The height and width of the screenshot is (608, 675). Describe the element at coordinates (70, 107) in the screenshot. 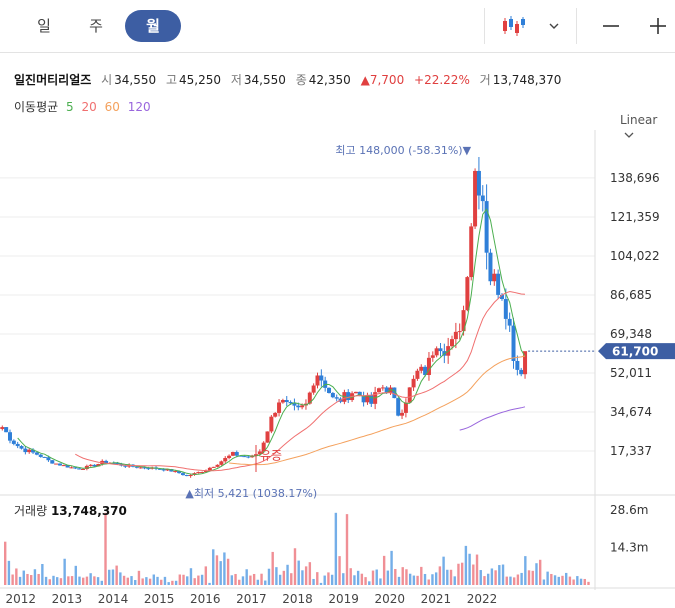

I see `ma5-legend: 5` at that location.